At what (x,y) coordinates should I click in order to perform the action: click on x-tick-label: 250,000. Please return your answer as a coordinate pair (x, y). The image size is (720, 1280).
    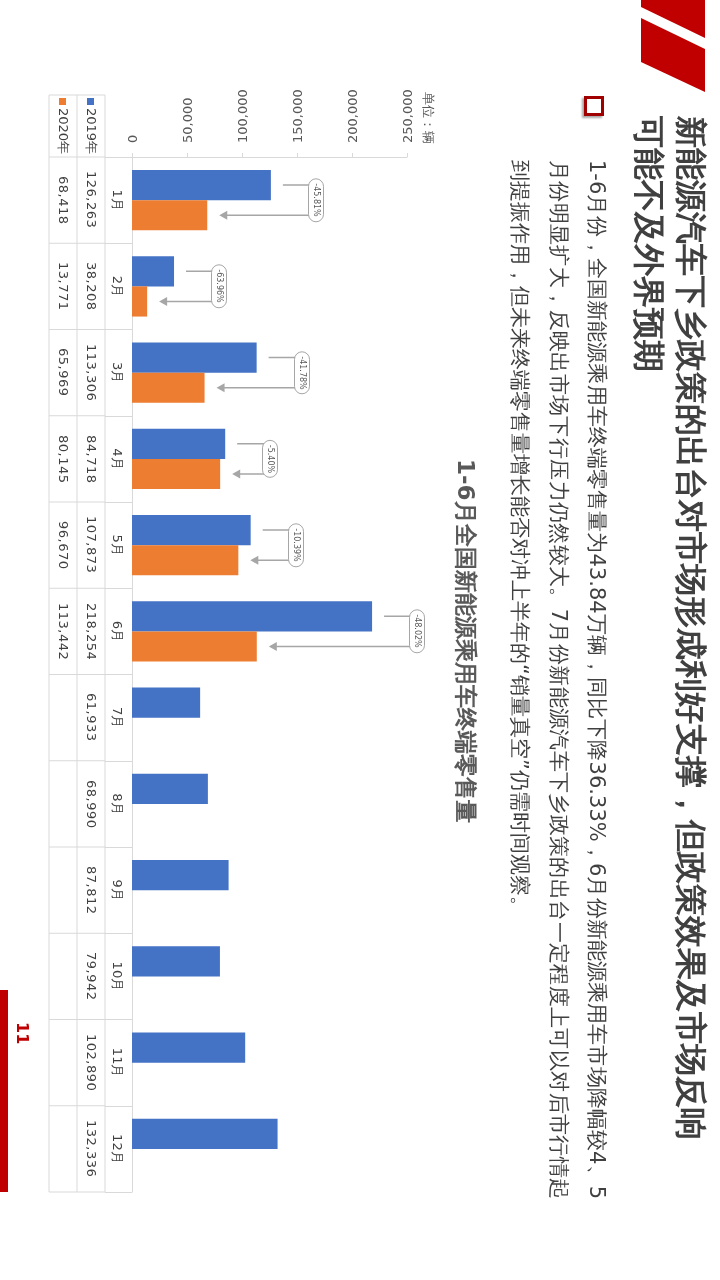
    Looking at the image, I should click on (407, 116).